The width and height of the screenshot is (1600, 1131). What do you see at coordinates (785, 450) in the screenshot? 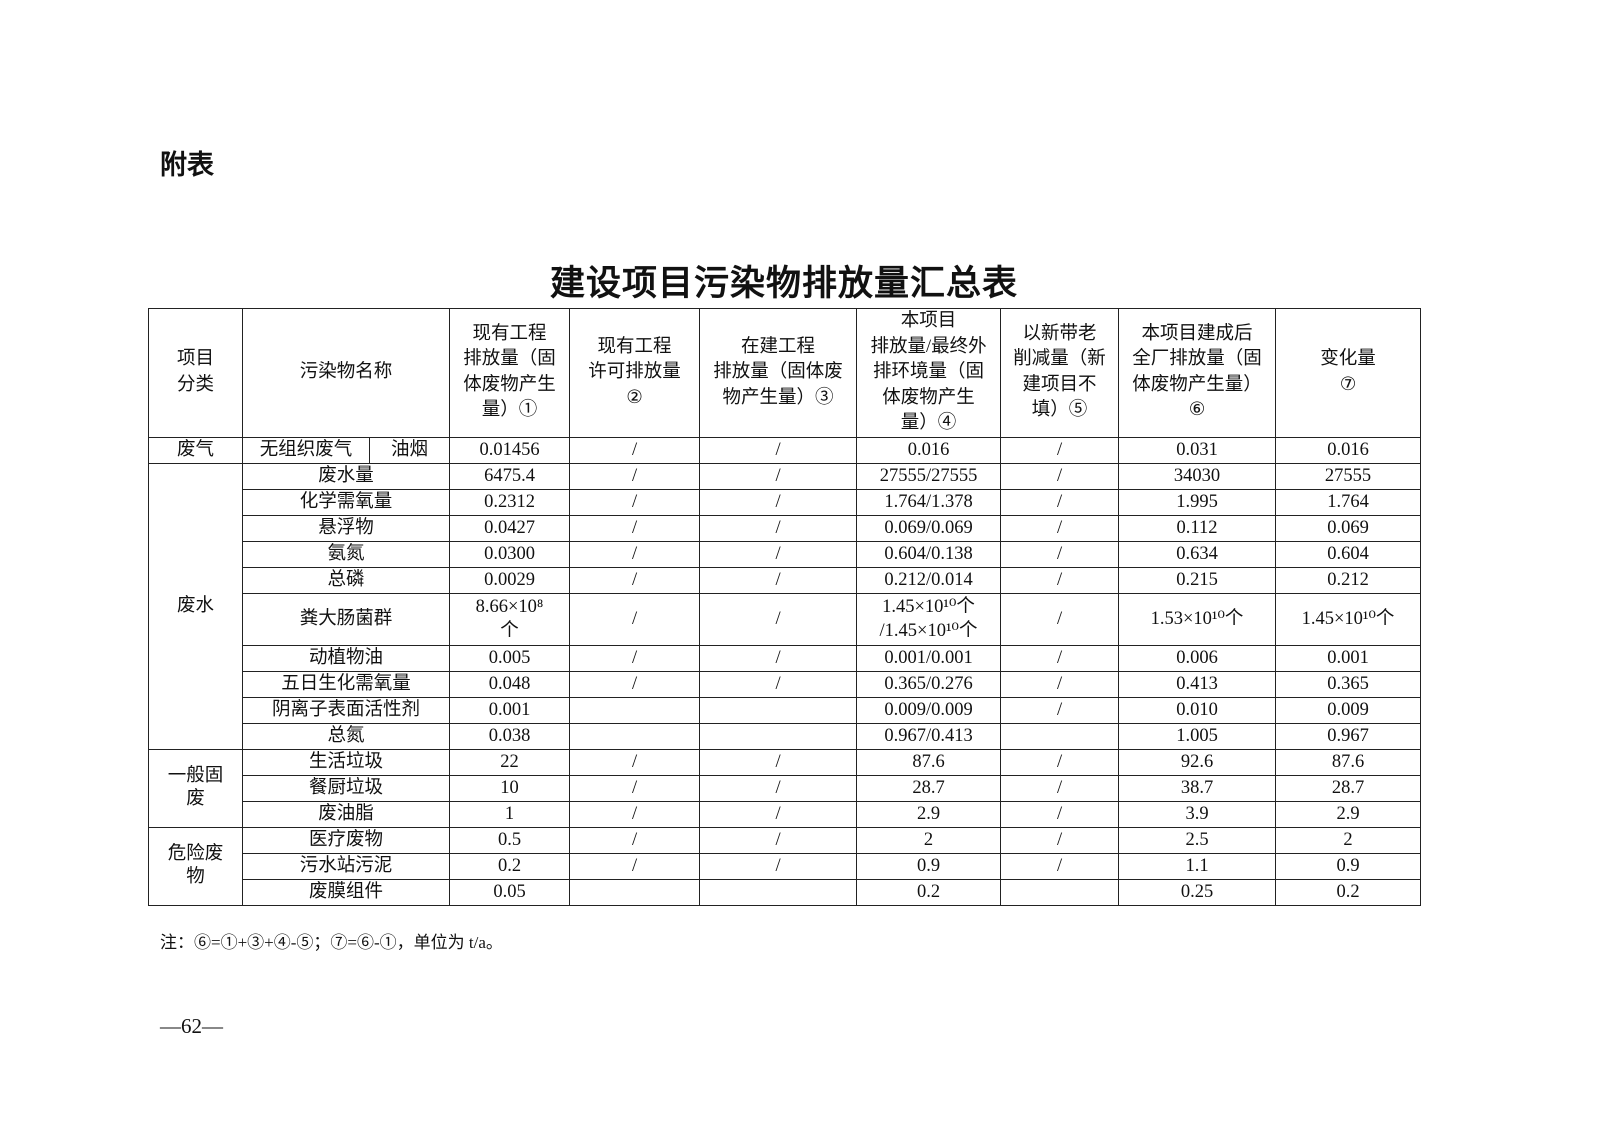
I see `table-row: 废气 无组织废气 油烟 0.01456//0.016/0.031 0.016` at bounding box center [785, 450].